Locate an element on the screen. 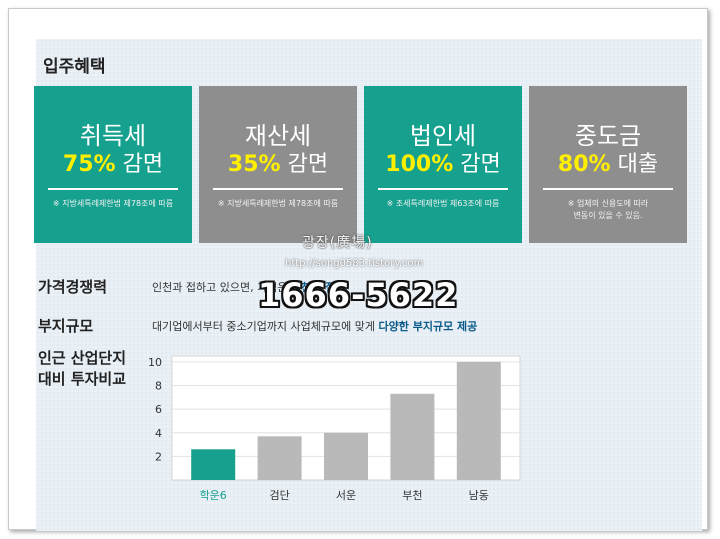  card-benefit: 100% 감면 is located at coordinates (443, 164).